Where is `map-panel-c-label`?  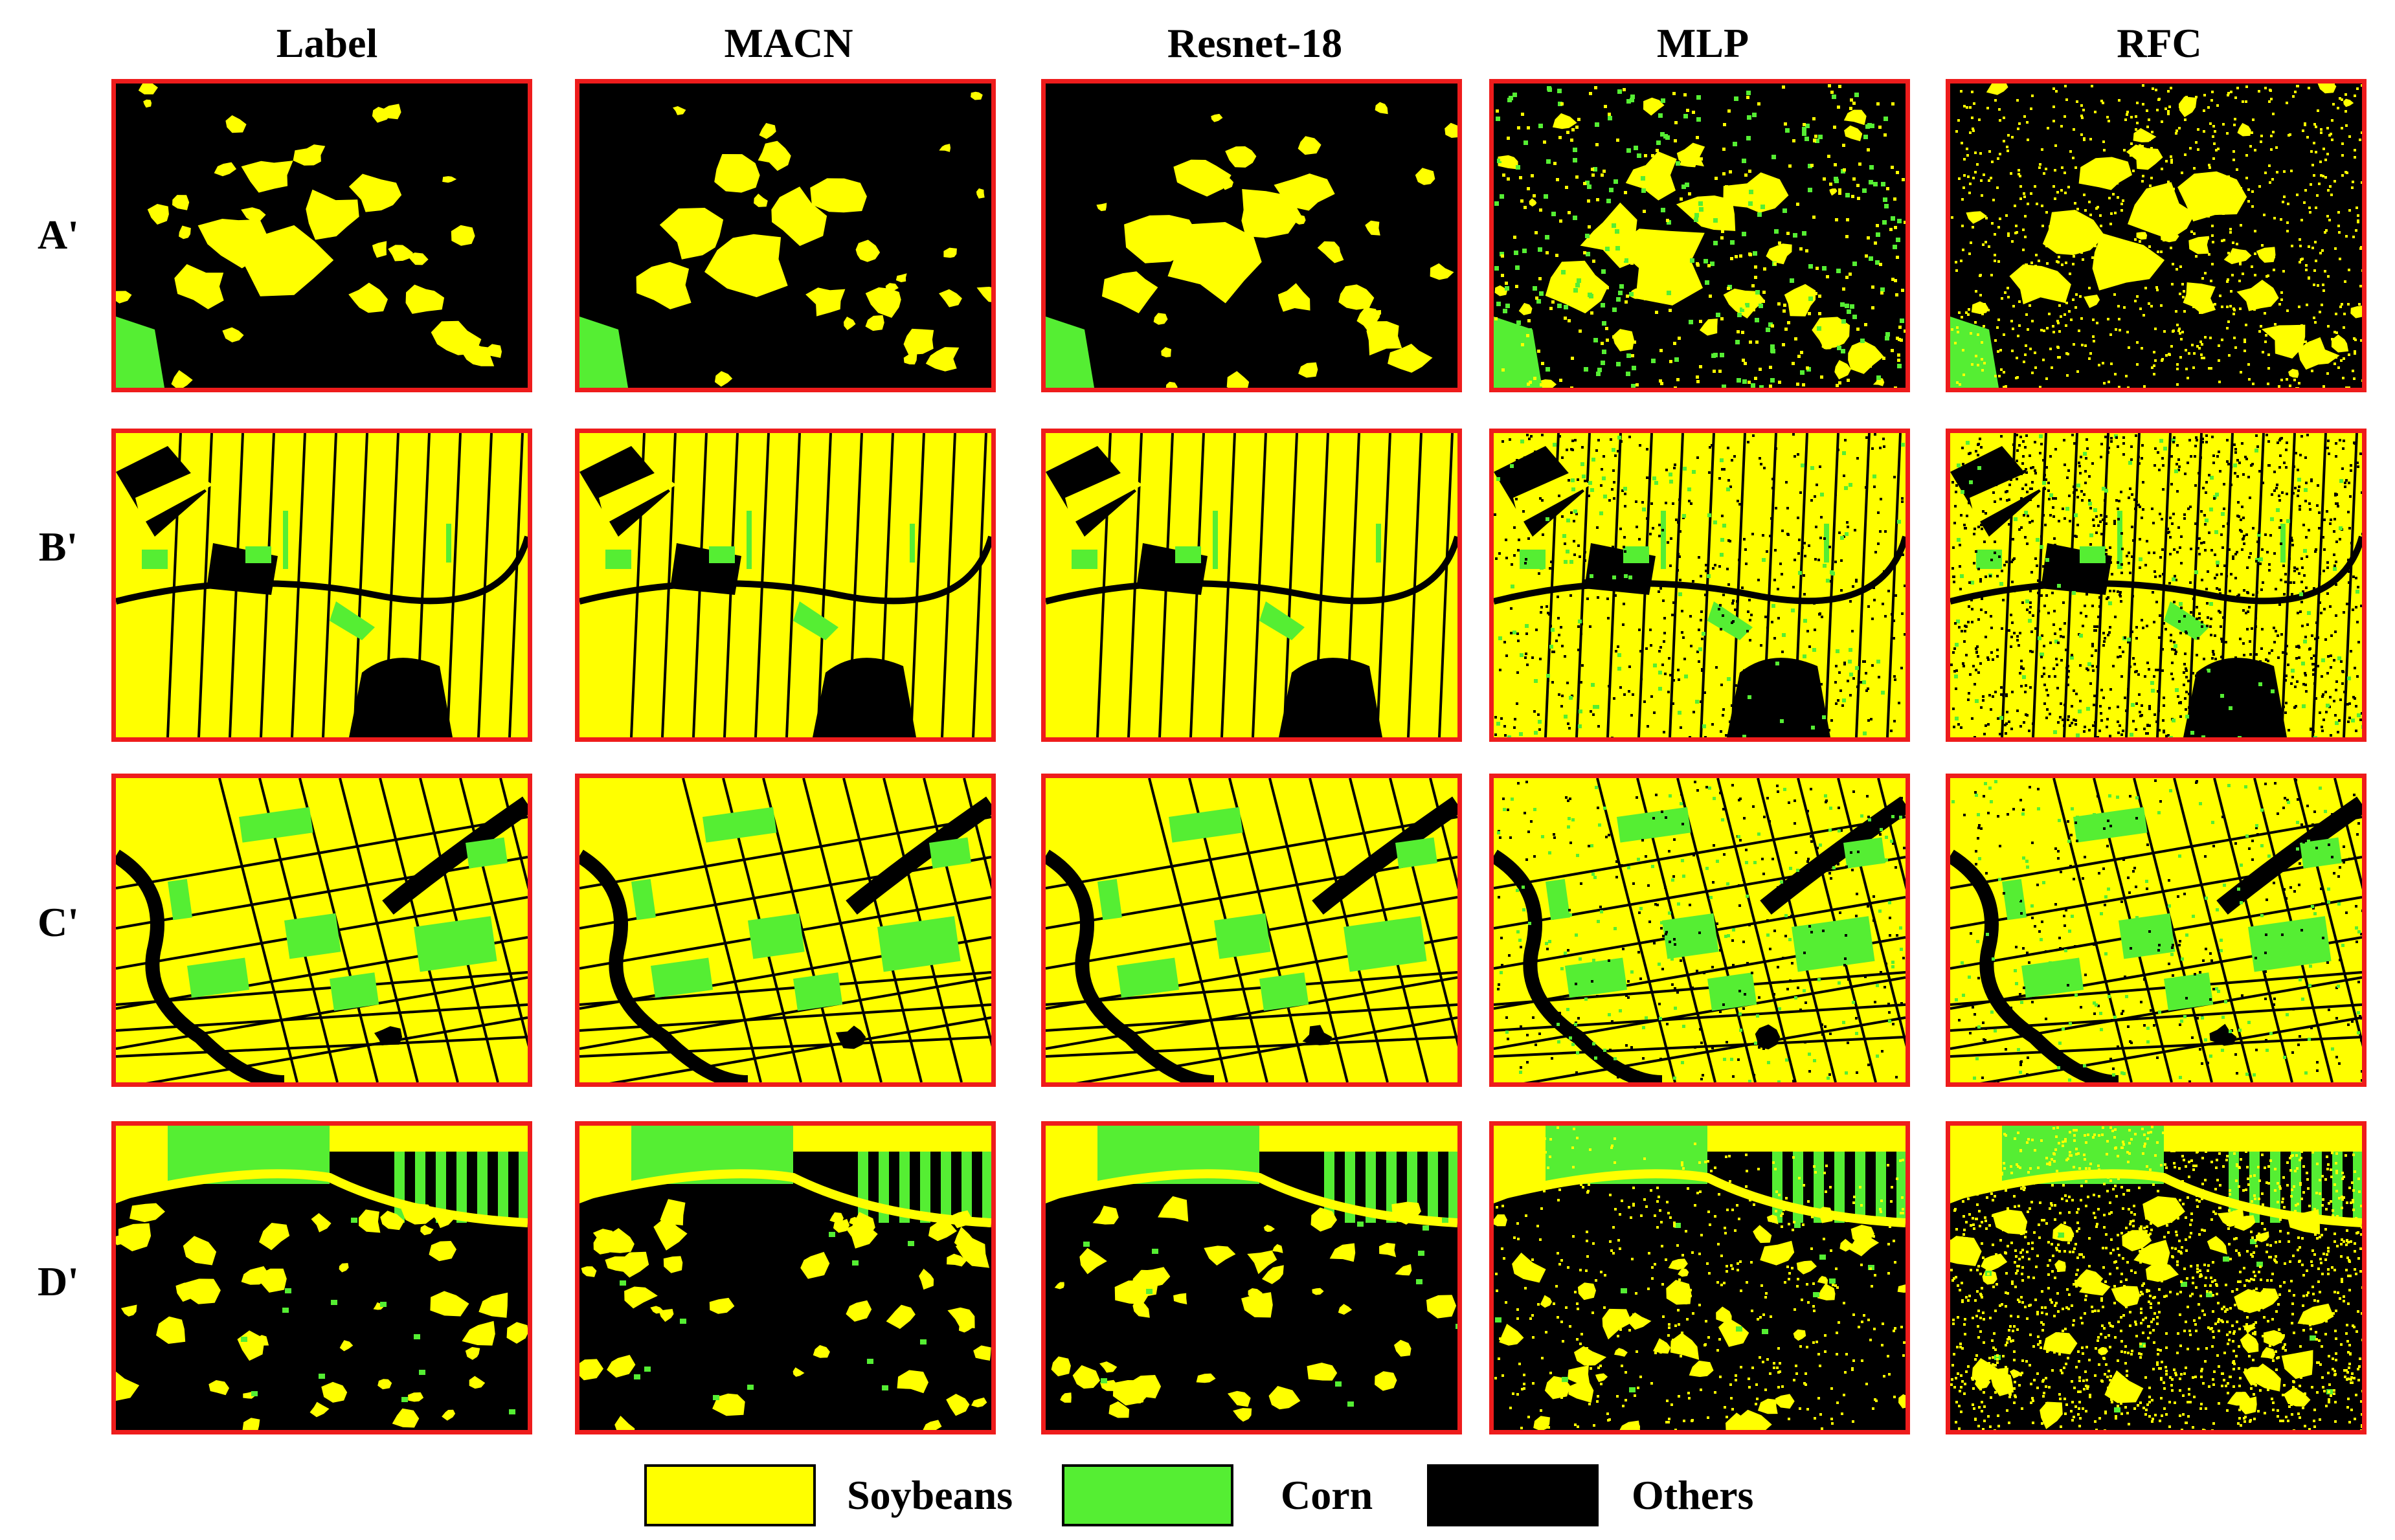
map-panel-c-label is located at coordinates (322, 931).